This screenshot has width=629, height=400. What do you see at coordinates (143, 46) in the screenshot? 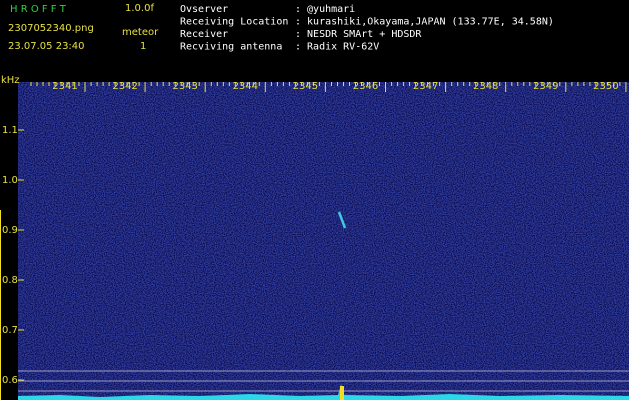
I see `count: 1` at bounding box center [143, 46].